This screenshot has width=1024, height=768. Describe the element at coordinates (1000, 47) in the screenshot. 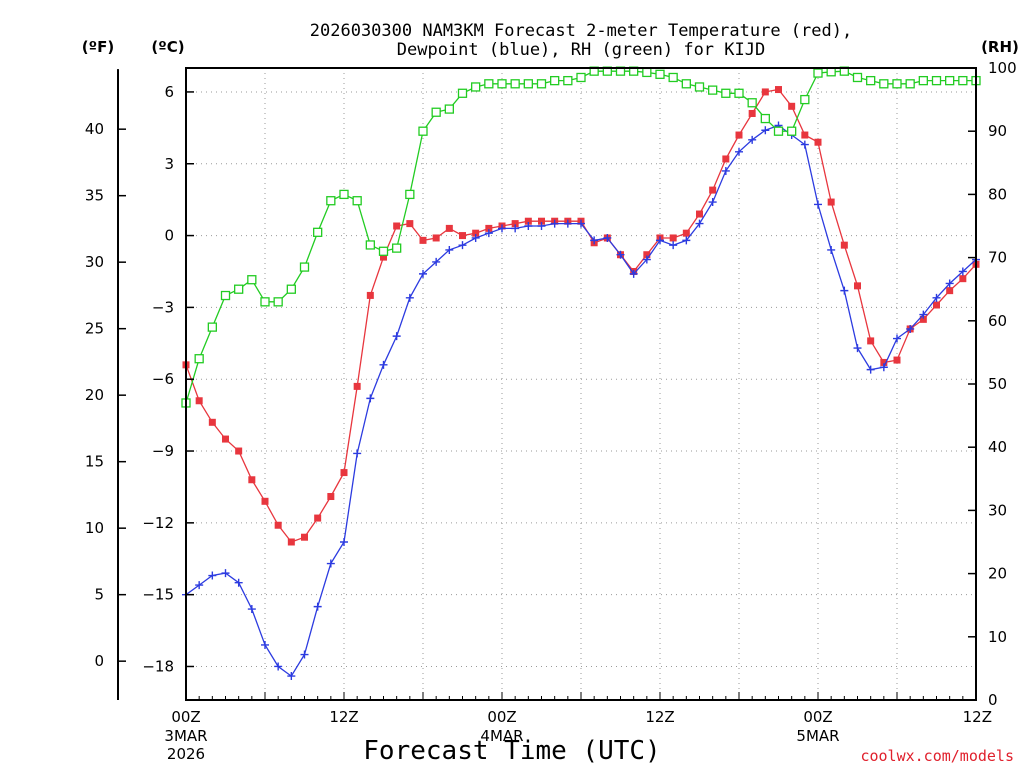

I see `rh-unit-label: (RH)` at that location.